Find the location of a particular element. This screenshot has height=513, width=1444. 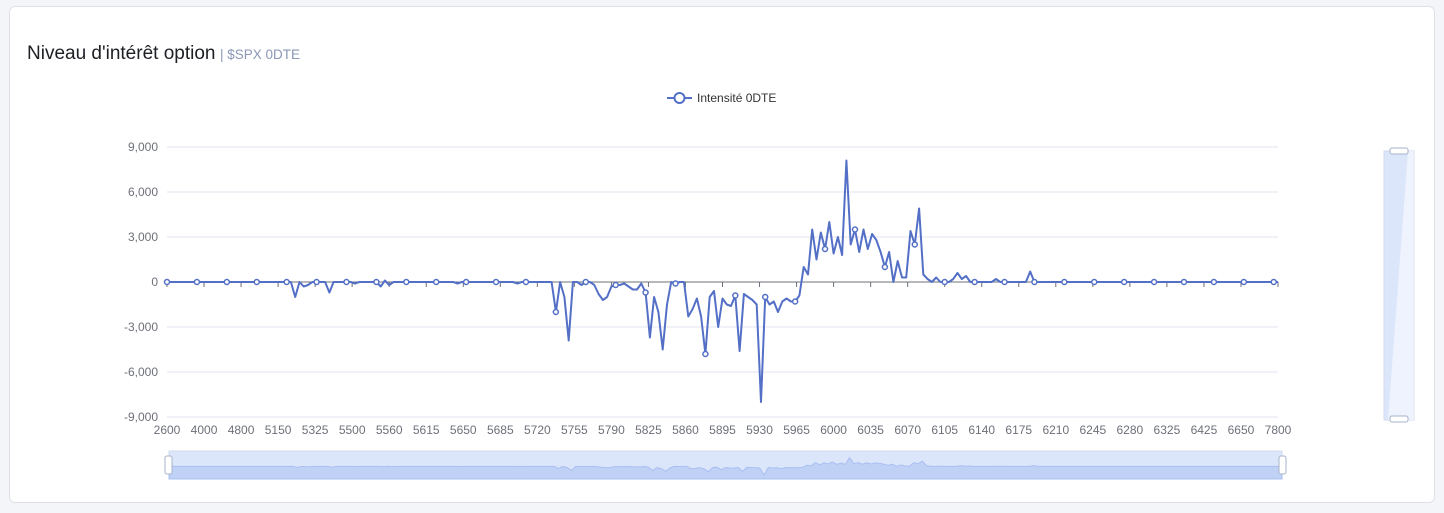

x-tick-label: 5560 is located at coordinates (389, 430).